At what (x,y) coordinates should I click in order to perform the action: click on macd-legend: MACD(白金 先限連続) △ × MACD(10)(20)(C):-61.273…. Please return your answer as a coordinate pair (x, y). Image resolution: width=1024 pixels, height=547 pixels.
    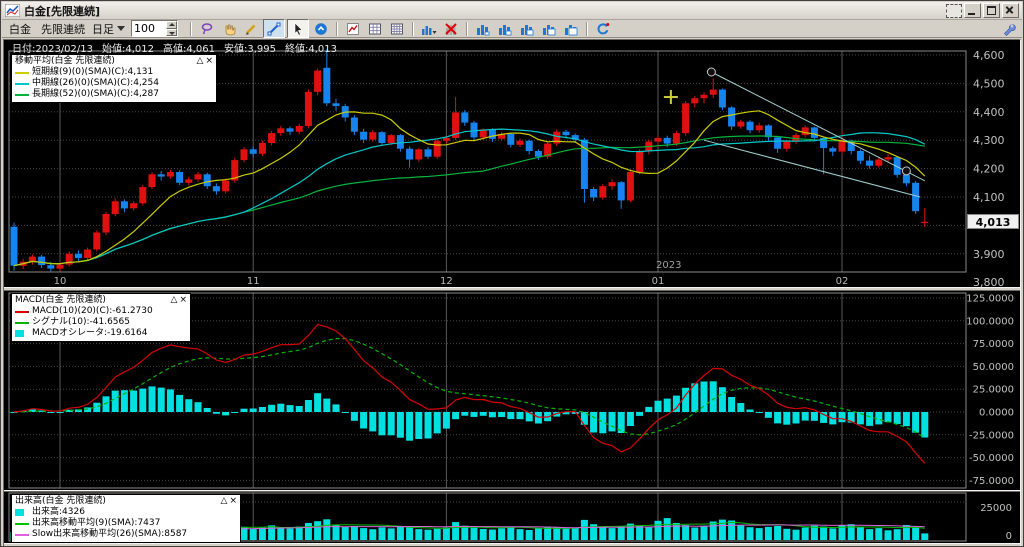
    Looking at the image, I should click on (101, 317).